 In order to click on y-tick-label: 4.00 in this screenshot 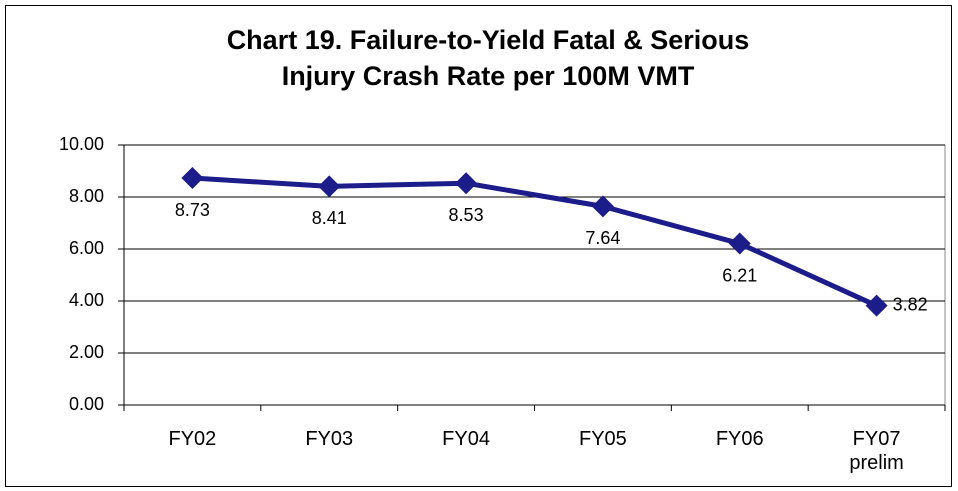, I will do `click(86, 300)`.